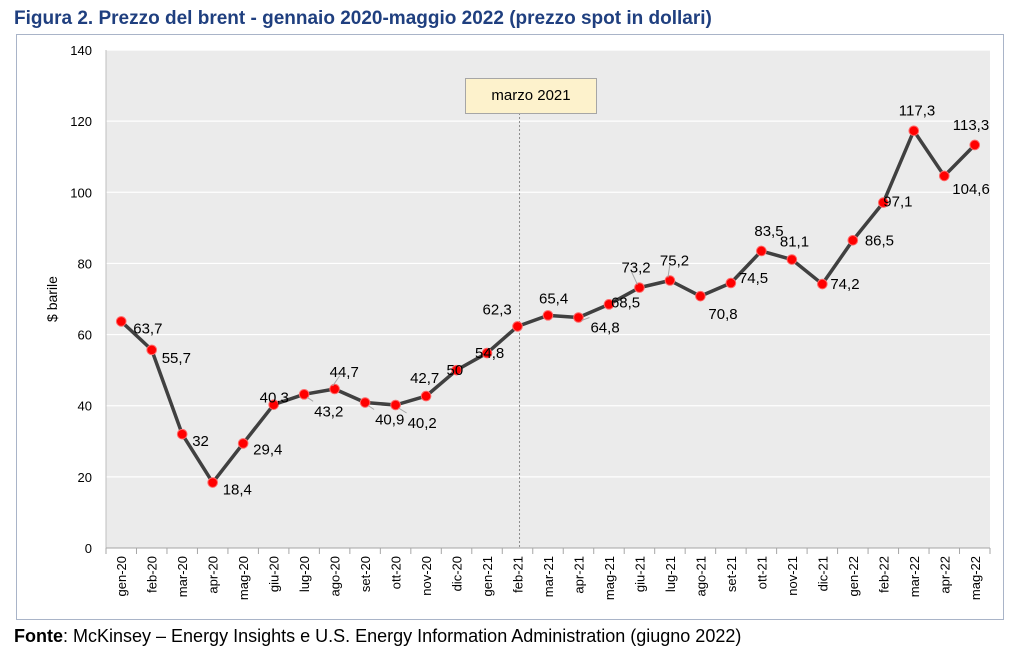 The image size is (1024, 655). Describe the element at coordinates (457, 573) in the screenshot. I see `x-tick-label-dic-20: dic-20` at that location.